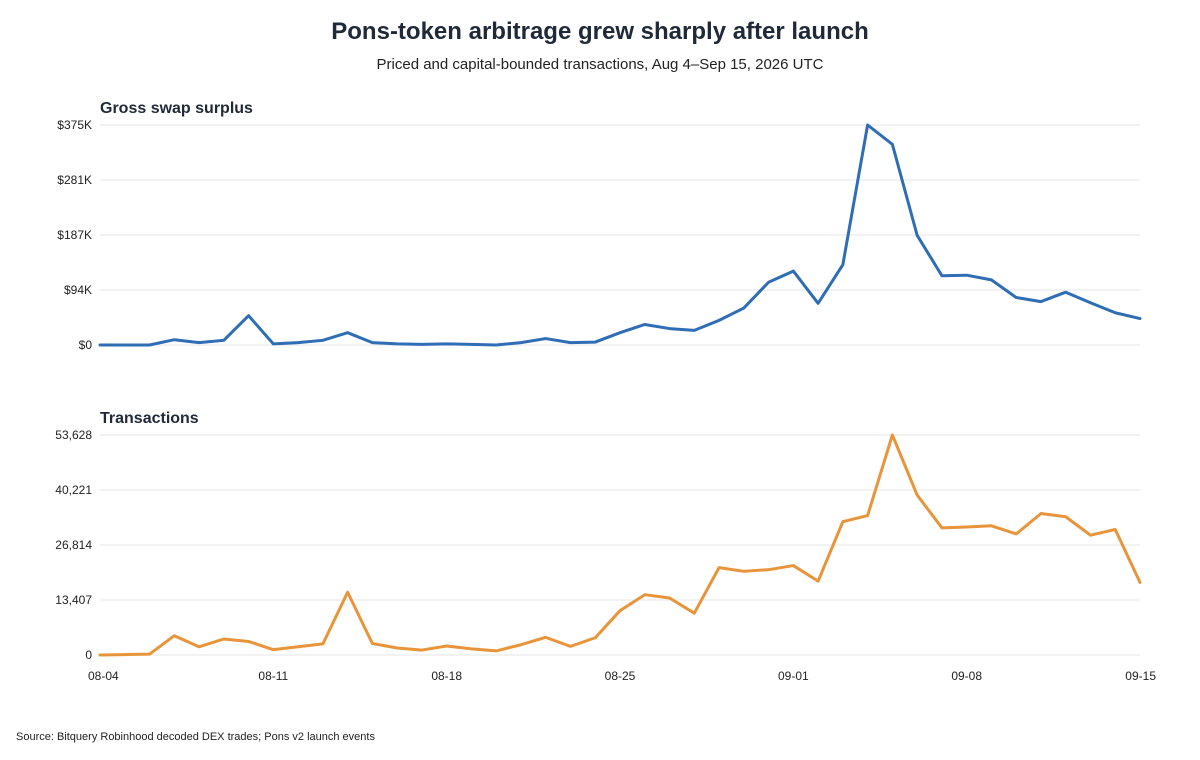 The image size is (1200, 760). Describe the element at coordinates (88, 655) in the screenshot. I see `y-tick-label: 0` at that location.